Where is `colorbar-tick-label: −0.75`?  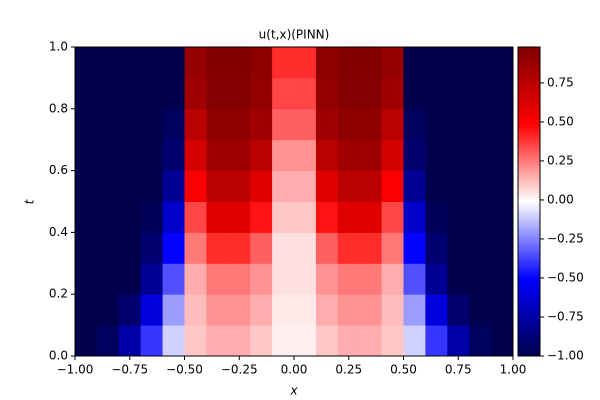
colorbar-tick-label: −0.75 is located at coordinates (565, 316).